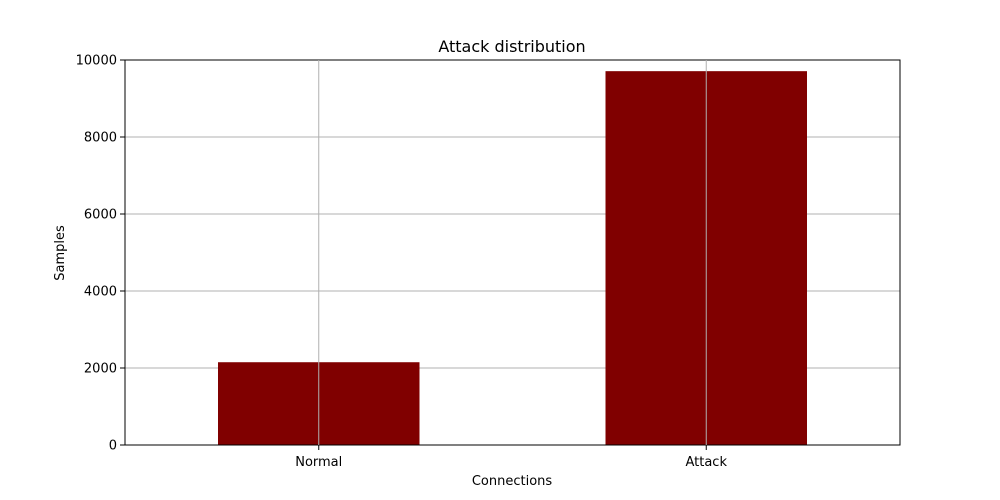  I want to click on y-tick-label: 2000, so click(100, 369).